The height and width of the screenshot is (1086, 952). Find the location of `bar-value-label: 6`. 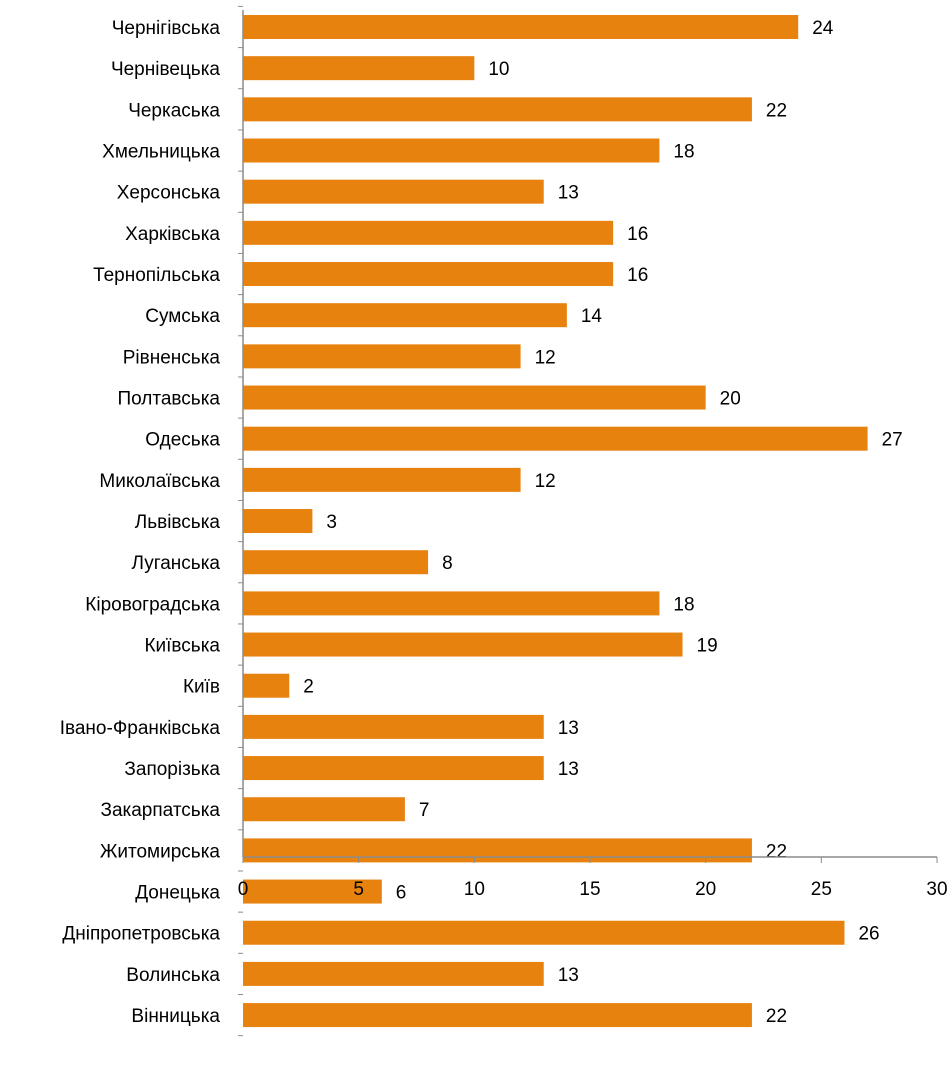

bar-value-label: 6 is located at coordinates (401, 893).